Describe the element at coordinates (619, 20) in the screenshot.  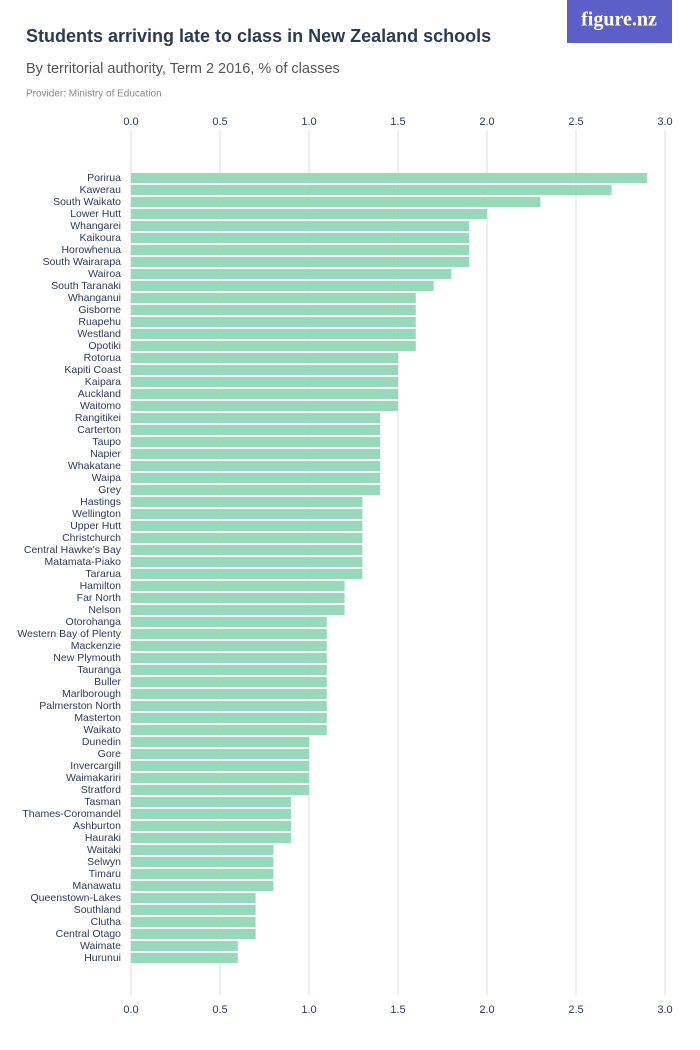
I see `logo: figure.nz` at that location.